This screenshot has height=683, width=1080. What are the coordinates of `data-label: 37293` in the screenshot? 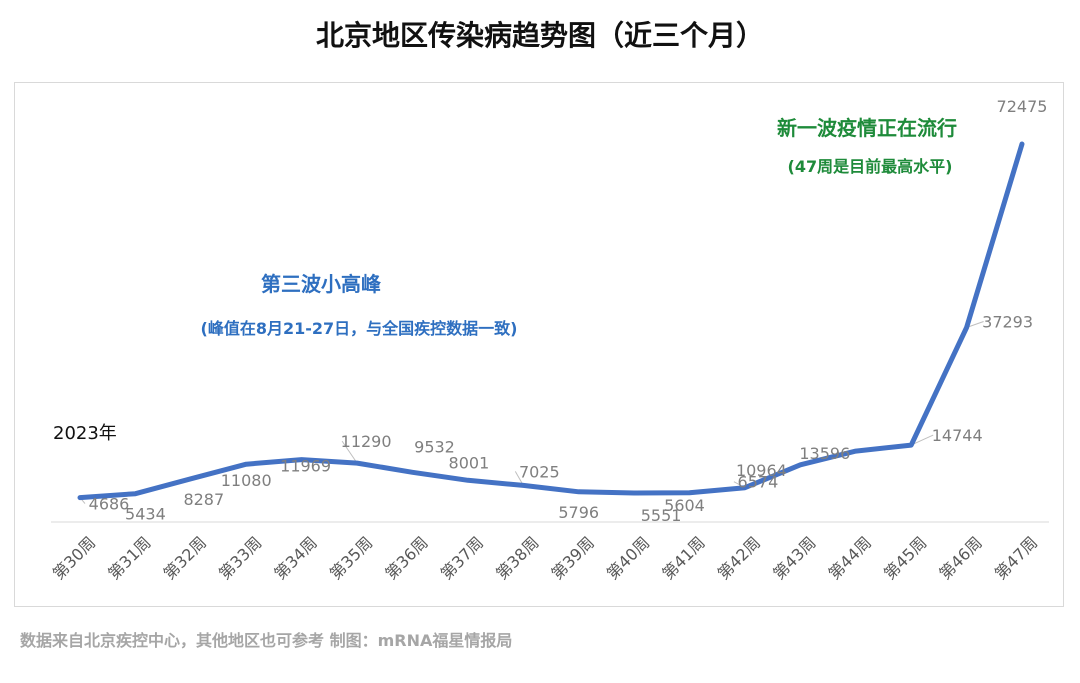 It's located at (1007, 322).